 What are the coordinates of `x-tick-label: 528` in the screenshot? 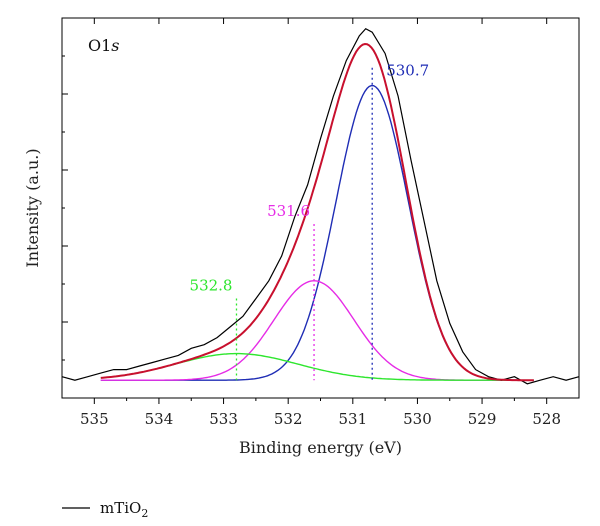 It's located at (546, 419).